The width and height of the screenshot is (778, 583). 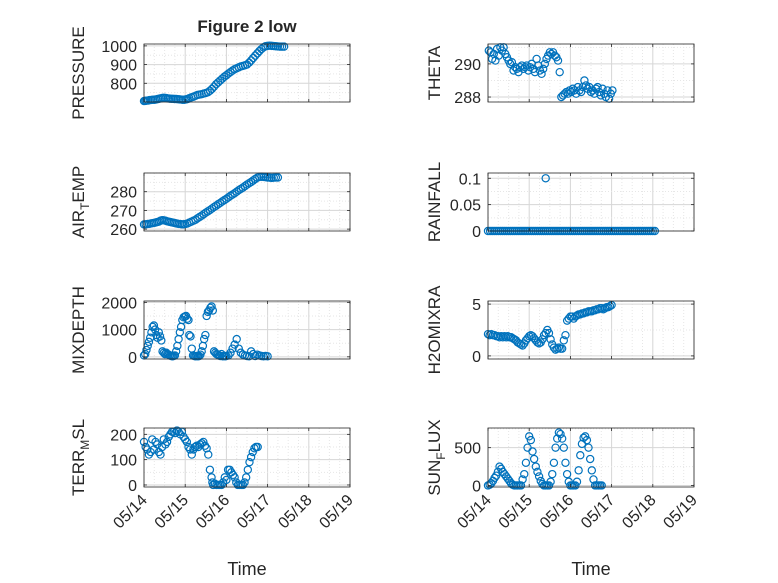 I want to click on y-axis-label: SUNFLUX, so click(x=436, y=457).